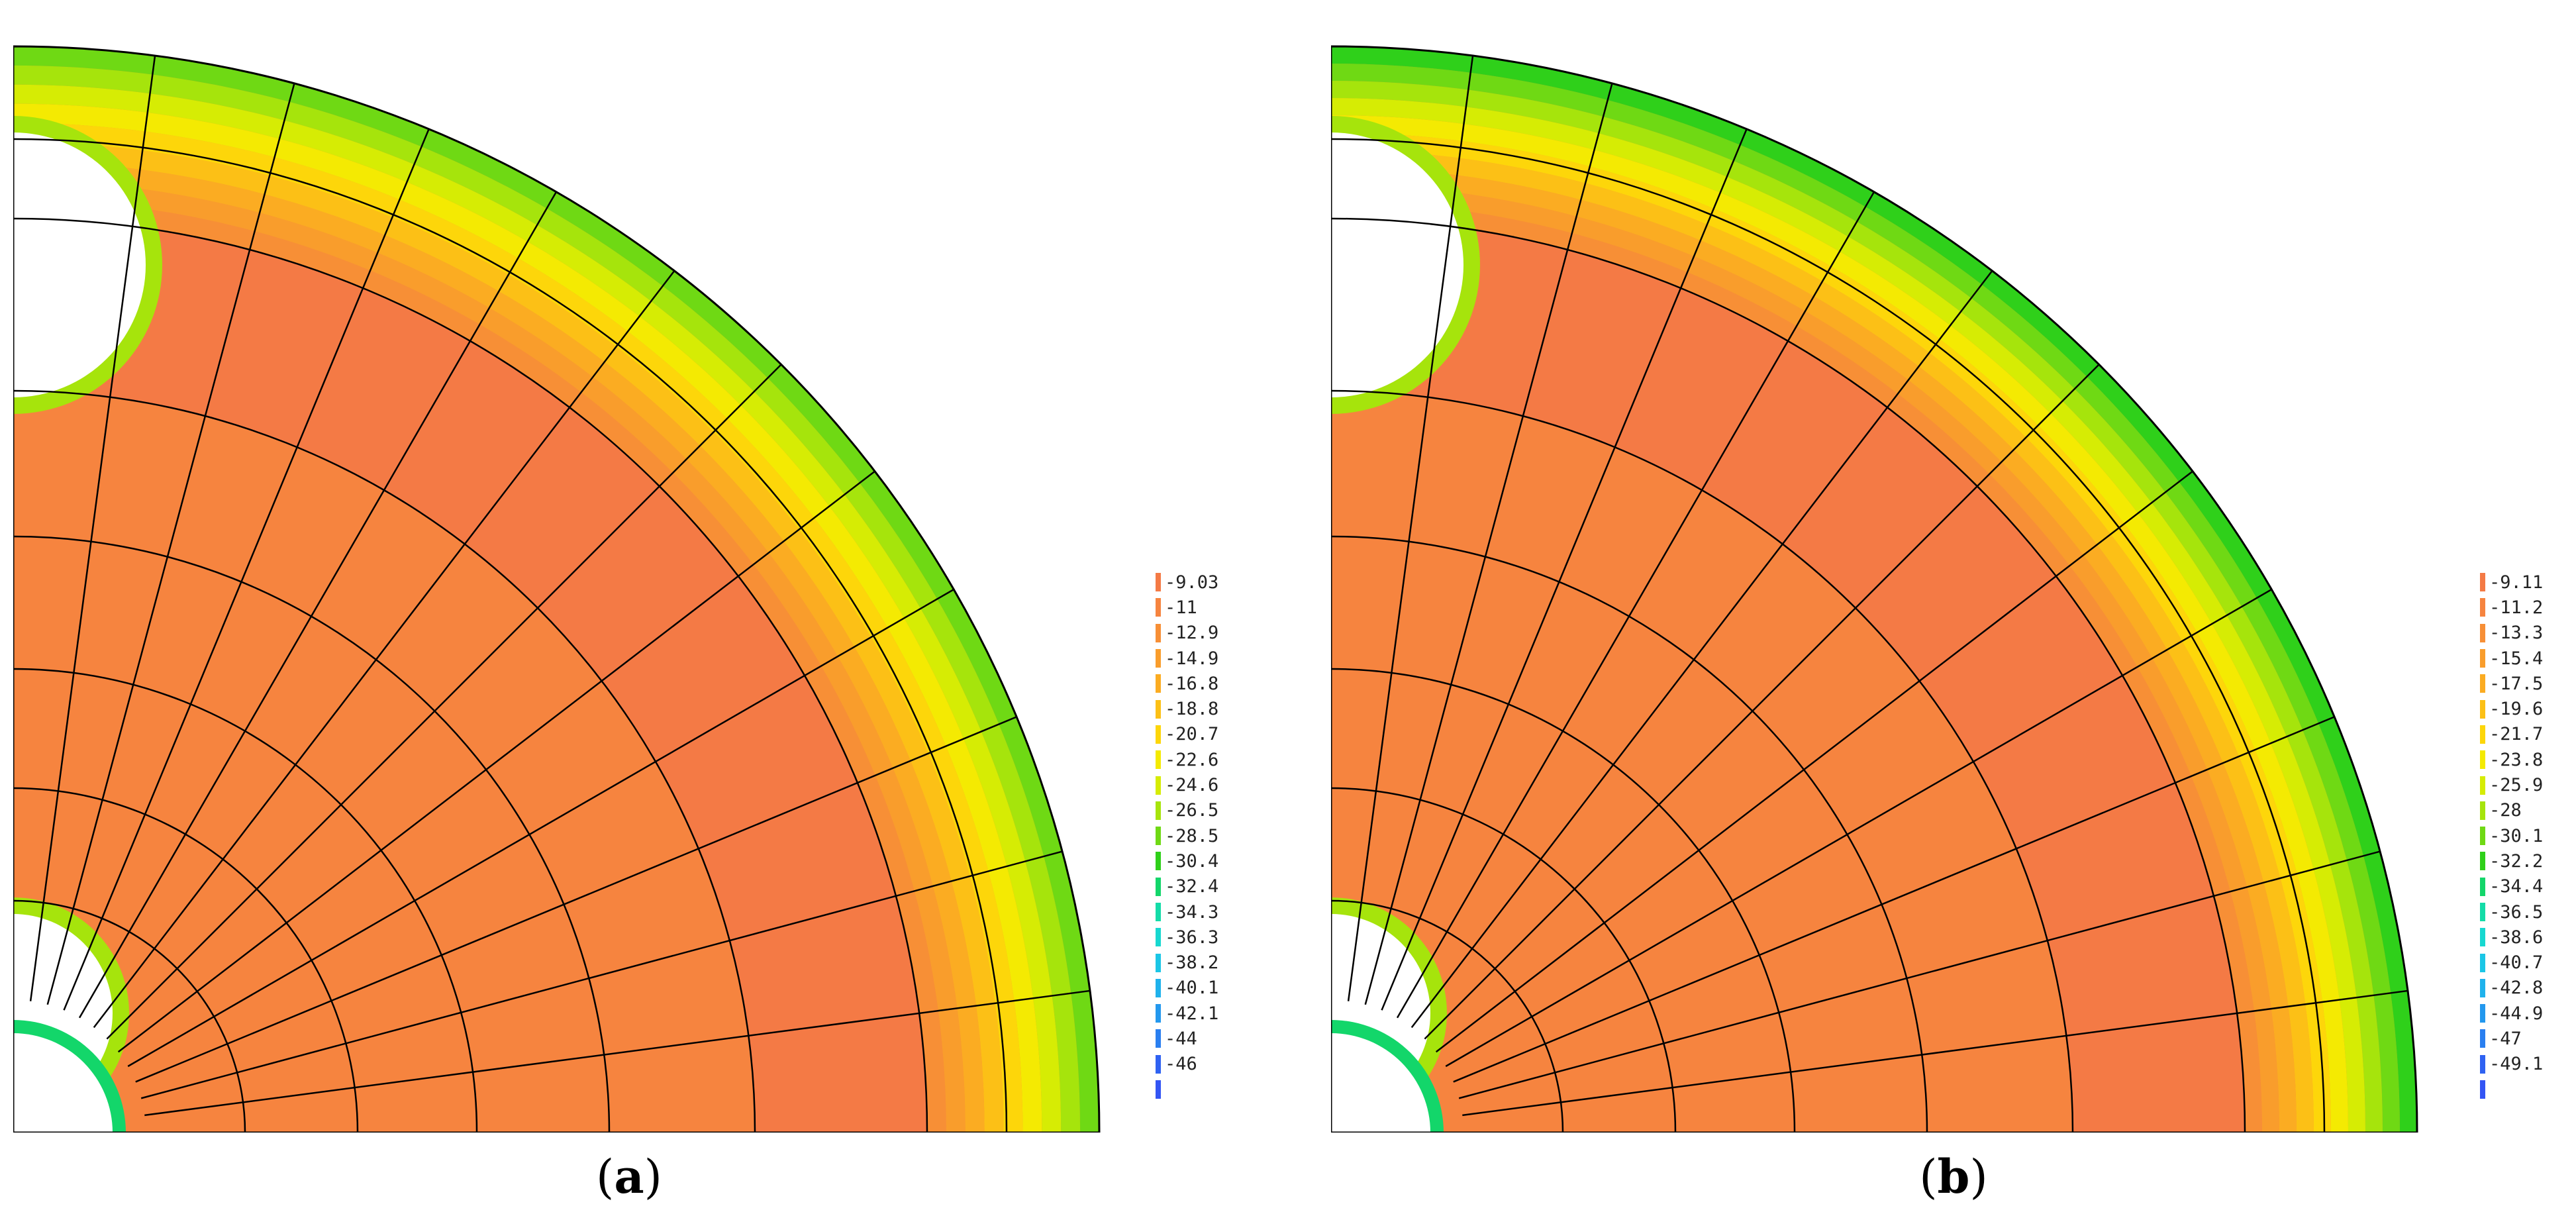  What do you see at coordinates (2516, 988) in the screenshot?
I see `legend-label: -42.8` at bounding box center [2516, 988].